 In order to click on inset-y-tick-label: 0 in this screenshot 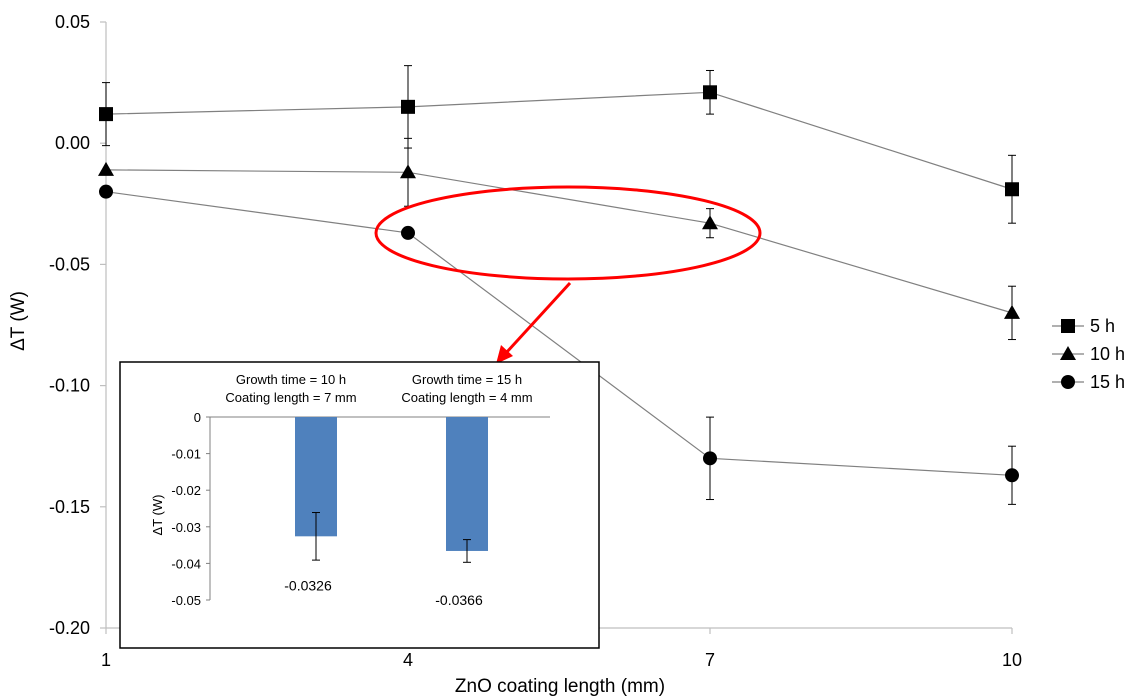, I will do `click(197, 417)`.